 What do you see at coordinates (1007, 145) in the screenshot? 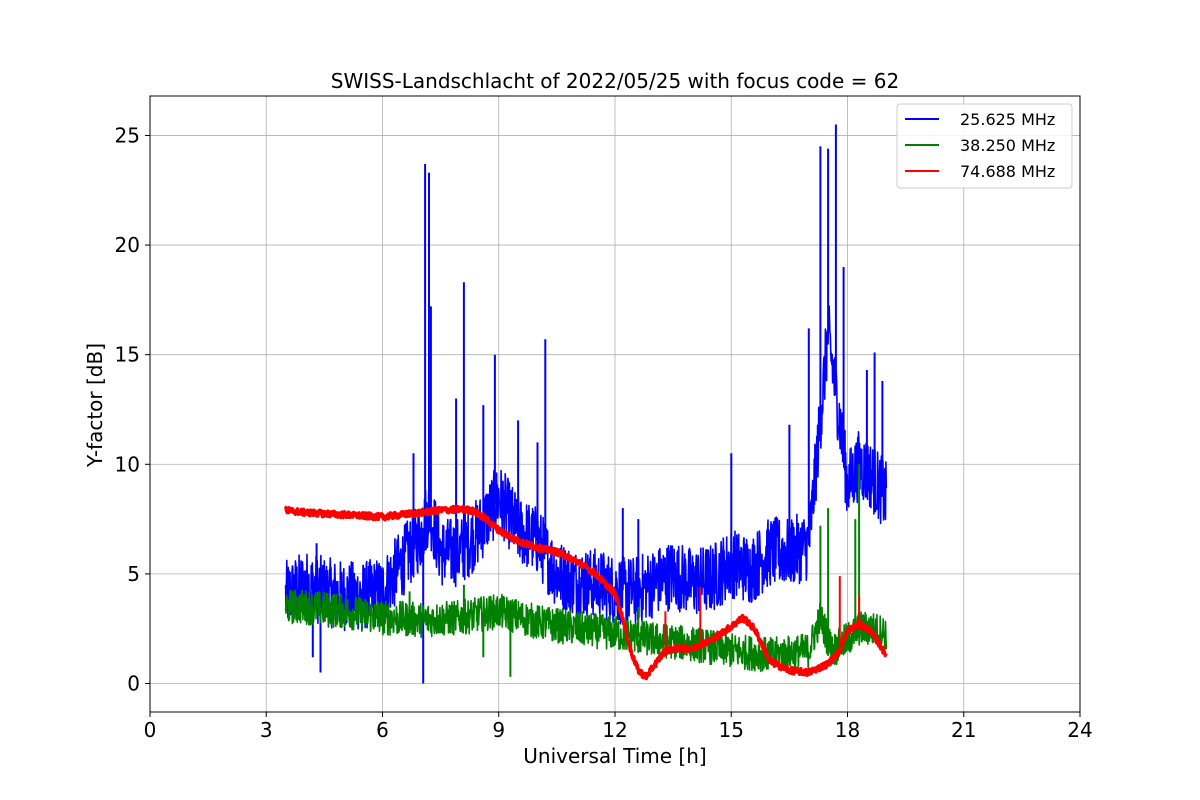
I see `legend-label: 38.250 MHz` at bounding box center [1007, 145].